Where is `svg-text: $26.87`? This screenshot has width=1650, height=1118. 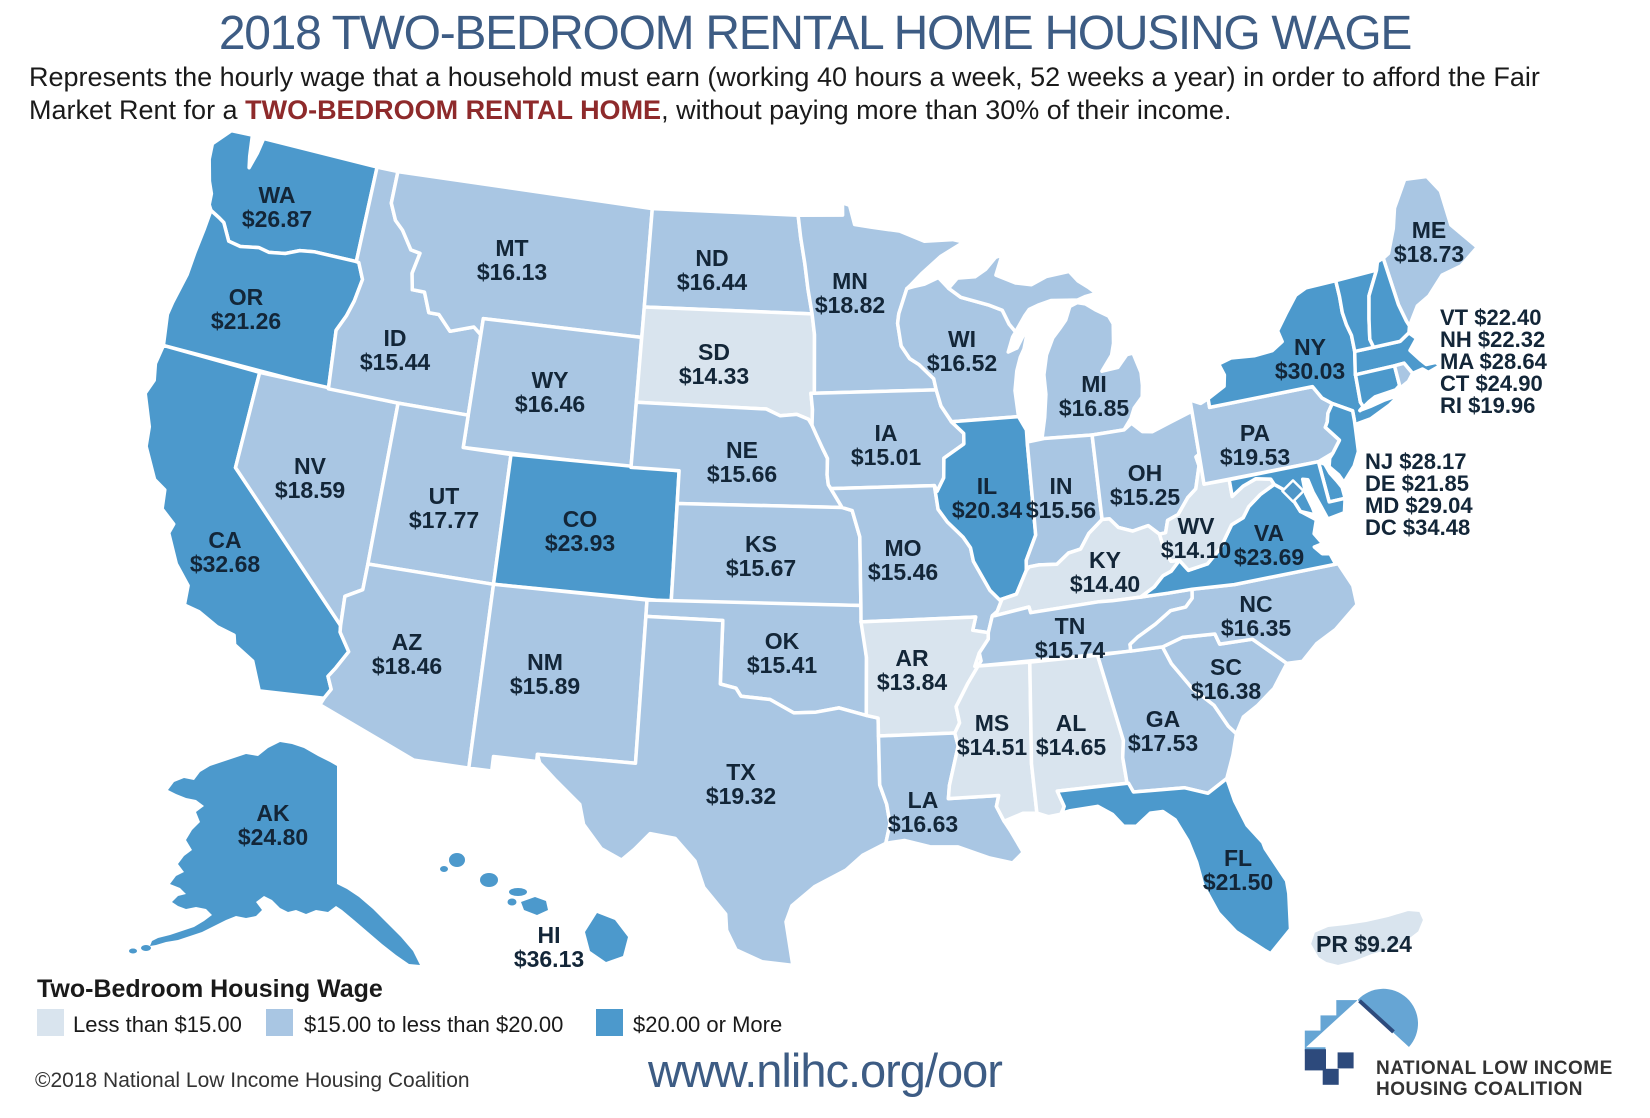 svg-text: $26.87 is located at coordinates (277, 219).